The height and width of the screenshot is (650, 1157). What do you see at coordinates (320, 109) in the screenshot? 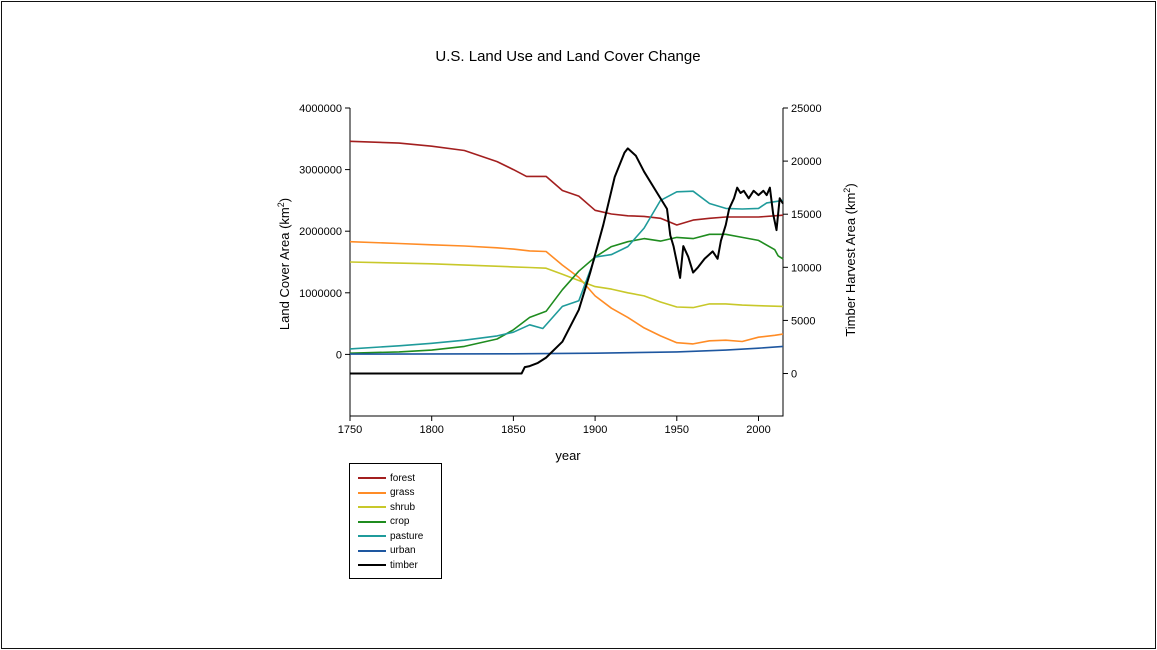
I see `y-left-tick-label: 4000000` at bounding box center [320, 109].